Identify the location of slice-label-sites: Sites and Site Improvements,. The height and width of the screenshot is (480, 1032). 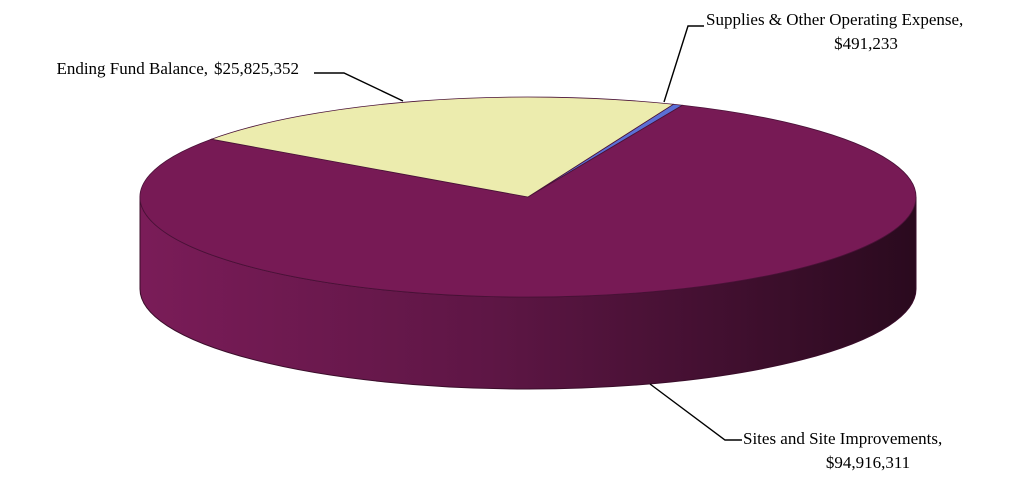
(842, 438).